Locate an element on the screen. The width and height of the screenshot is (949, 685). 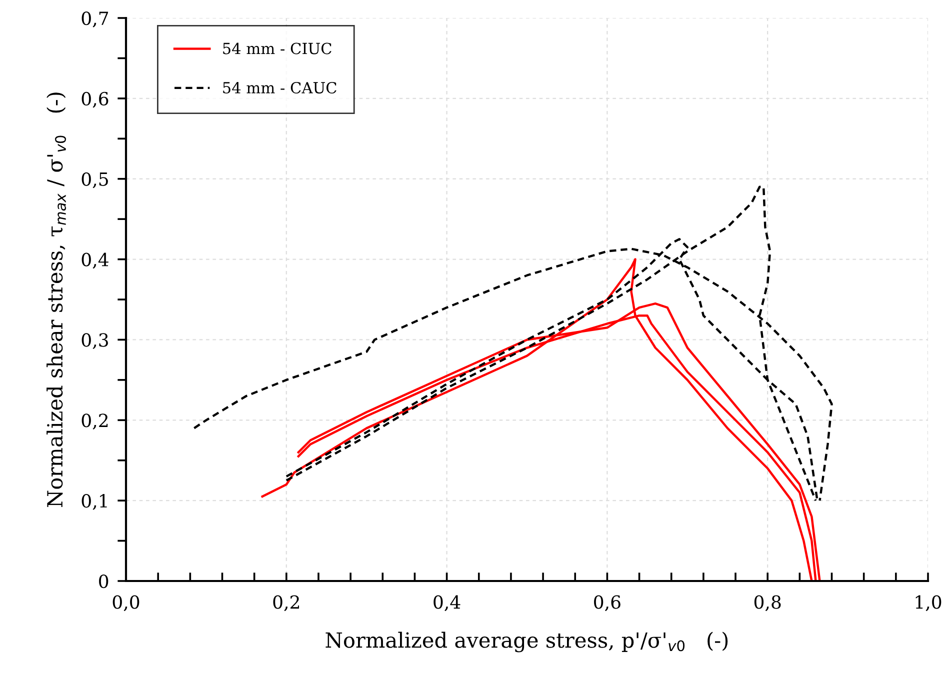
y-tick-label: 0,6 is located at coordinates (95, 100).